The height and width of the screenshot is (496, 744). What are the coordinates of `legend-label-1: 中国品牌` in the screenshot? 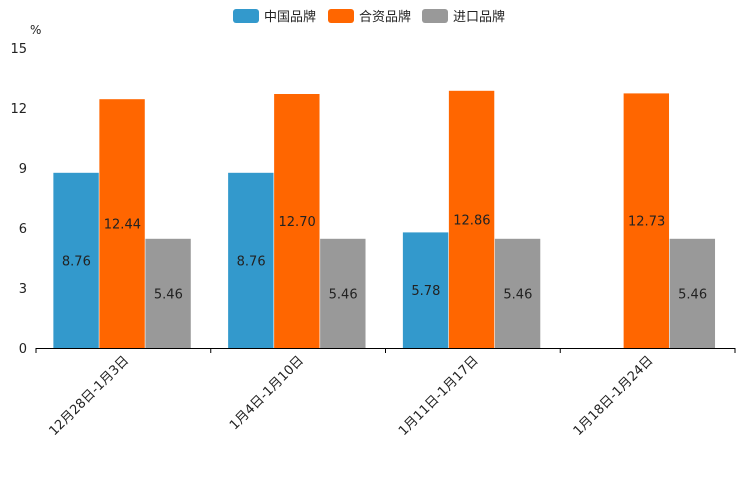 It's located at (290, 17).